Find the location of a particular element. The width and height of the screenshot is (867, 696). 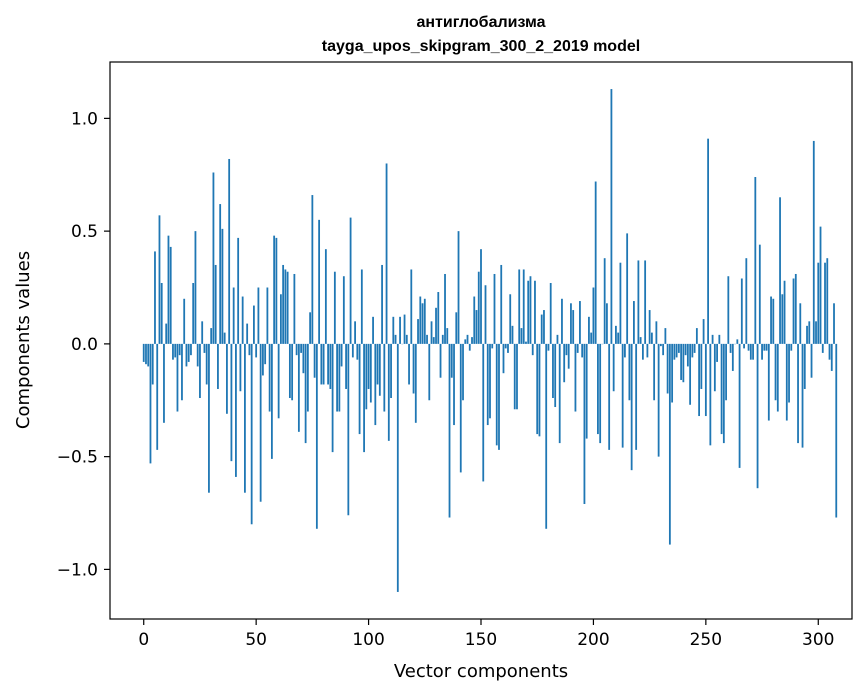

x-tick-label: 200 is located at coordinates (593, 640).